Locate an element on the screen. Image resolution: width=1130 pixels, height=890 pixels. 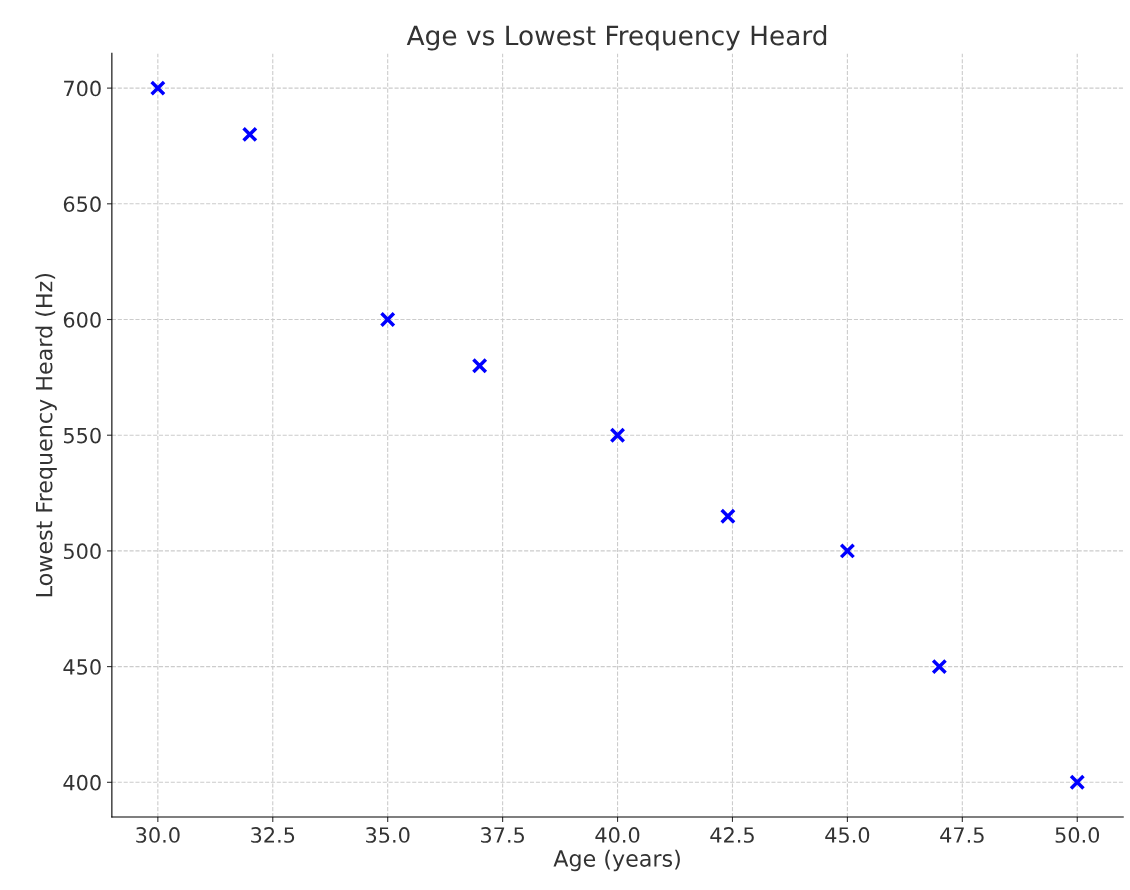
x-tick-label: 30.0 is located at coordinates (158, 835).